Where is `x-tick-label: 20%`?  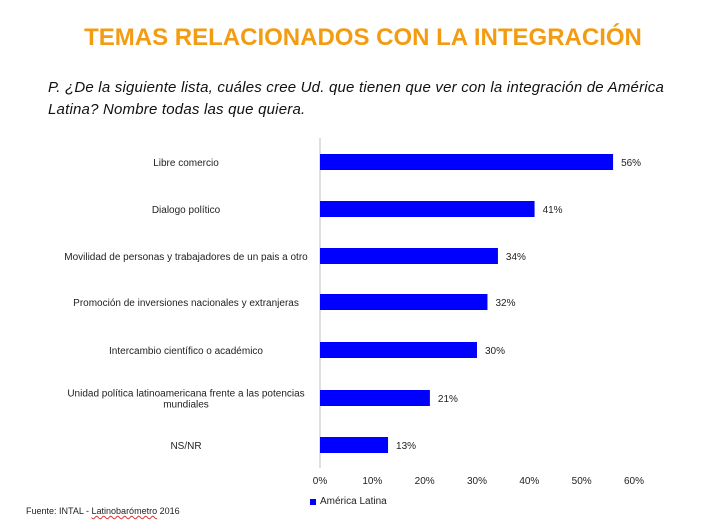 x-tick-label: 20% is located at coordinates (425, 481).